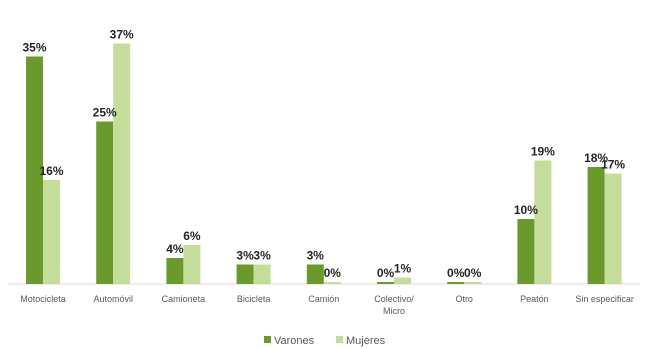 This screenshot has width=647, height=349. I want to click on bar-varones-otro, so click(456, 283).